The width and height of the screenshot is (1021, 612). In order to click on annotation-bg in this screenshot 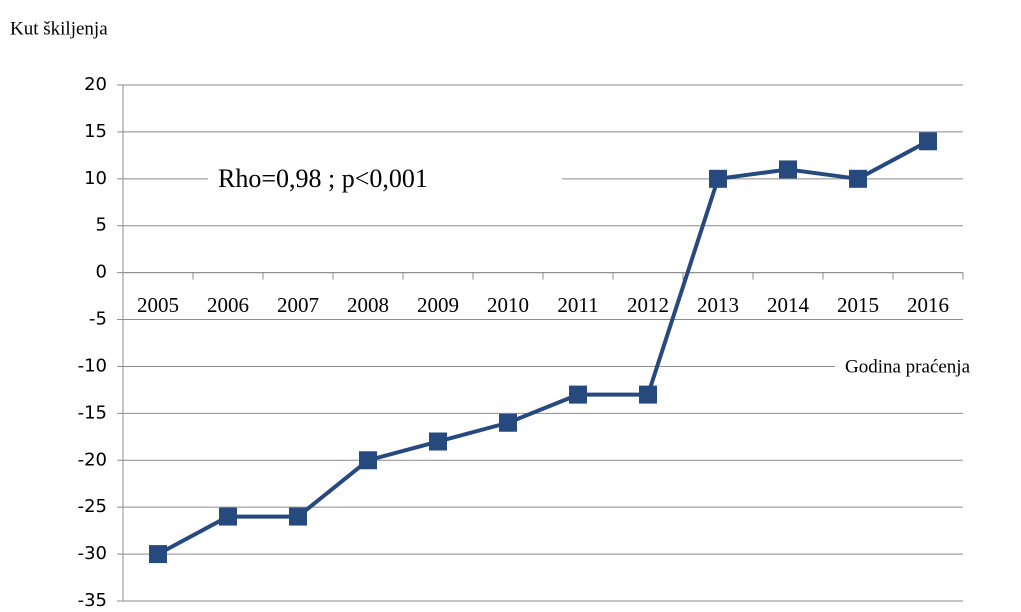, I will do `click(385, 180)`.